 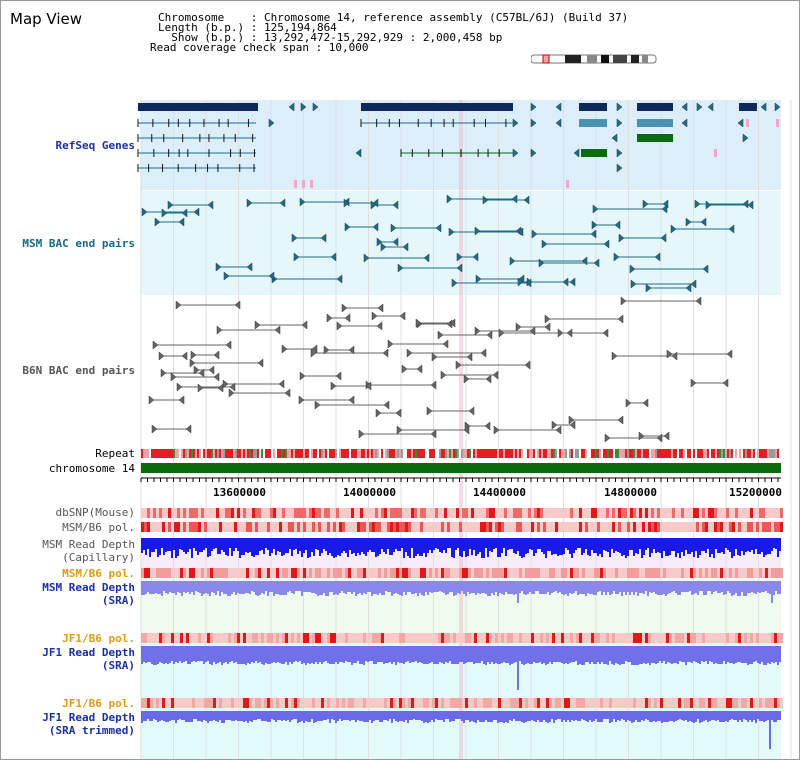 I want to click on chromosome-ideogram, so click(x=594, y=59).